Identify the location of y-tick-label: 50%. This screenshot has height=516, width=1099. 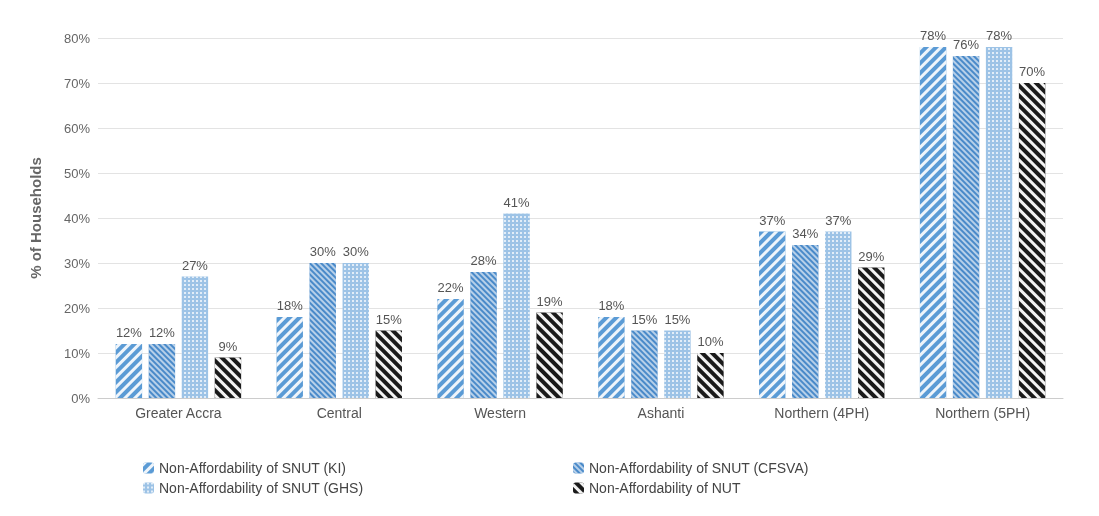
(77, 173).